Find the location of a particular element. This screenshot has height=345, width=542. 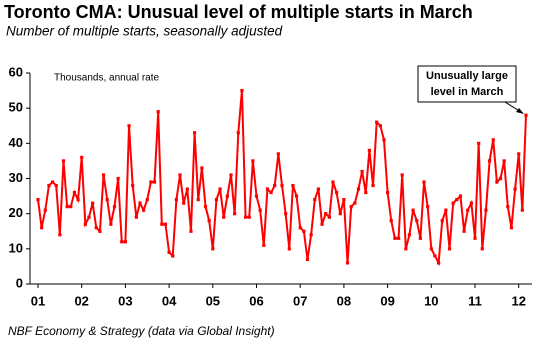

y-tick-label: 60 is located at coordinates (16, 71).